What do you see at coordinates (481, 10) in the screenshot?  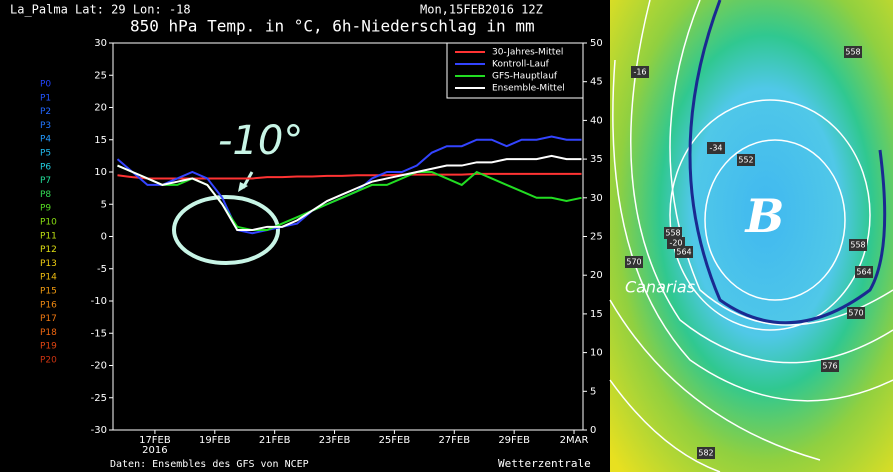 I see `run-time: Mon,15FEB2016 12Z` at bounding box center [481, 10].